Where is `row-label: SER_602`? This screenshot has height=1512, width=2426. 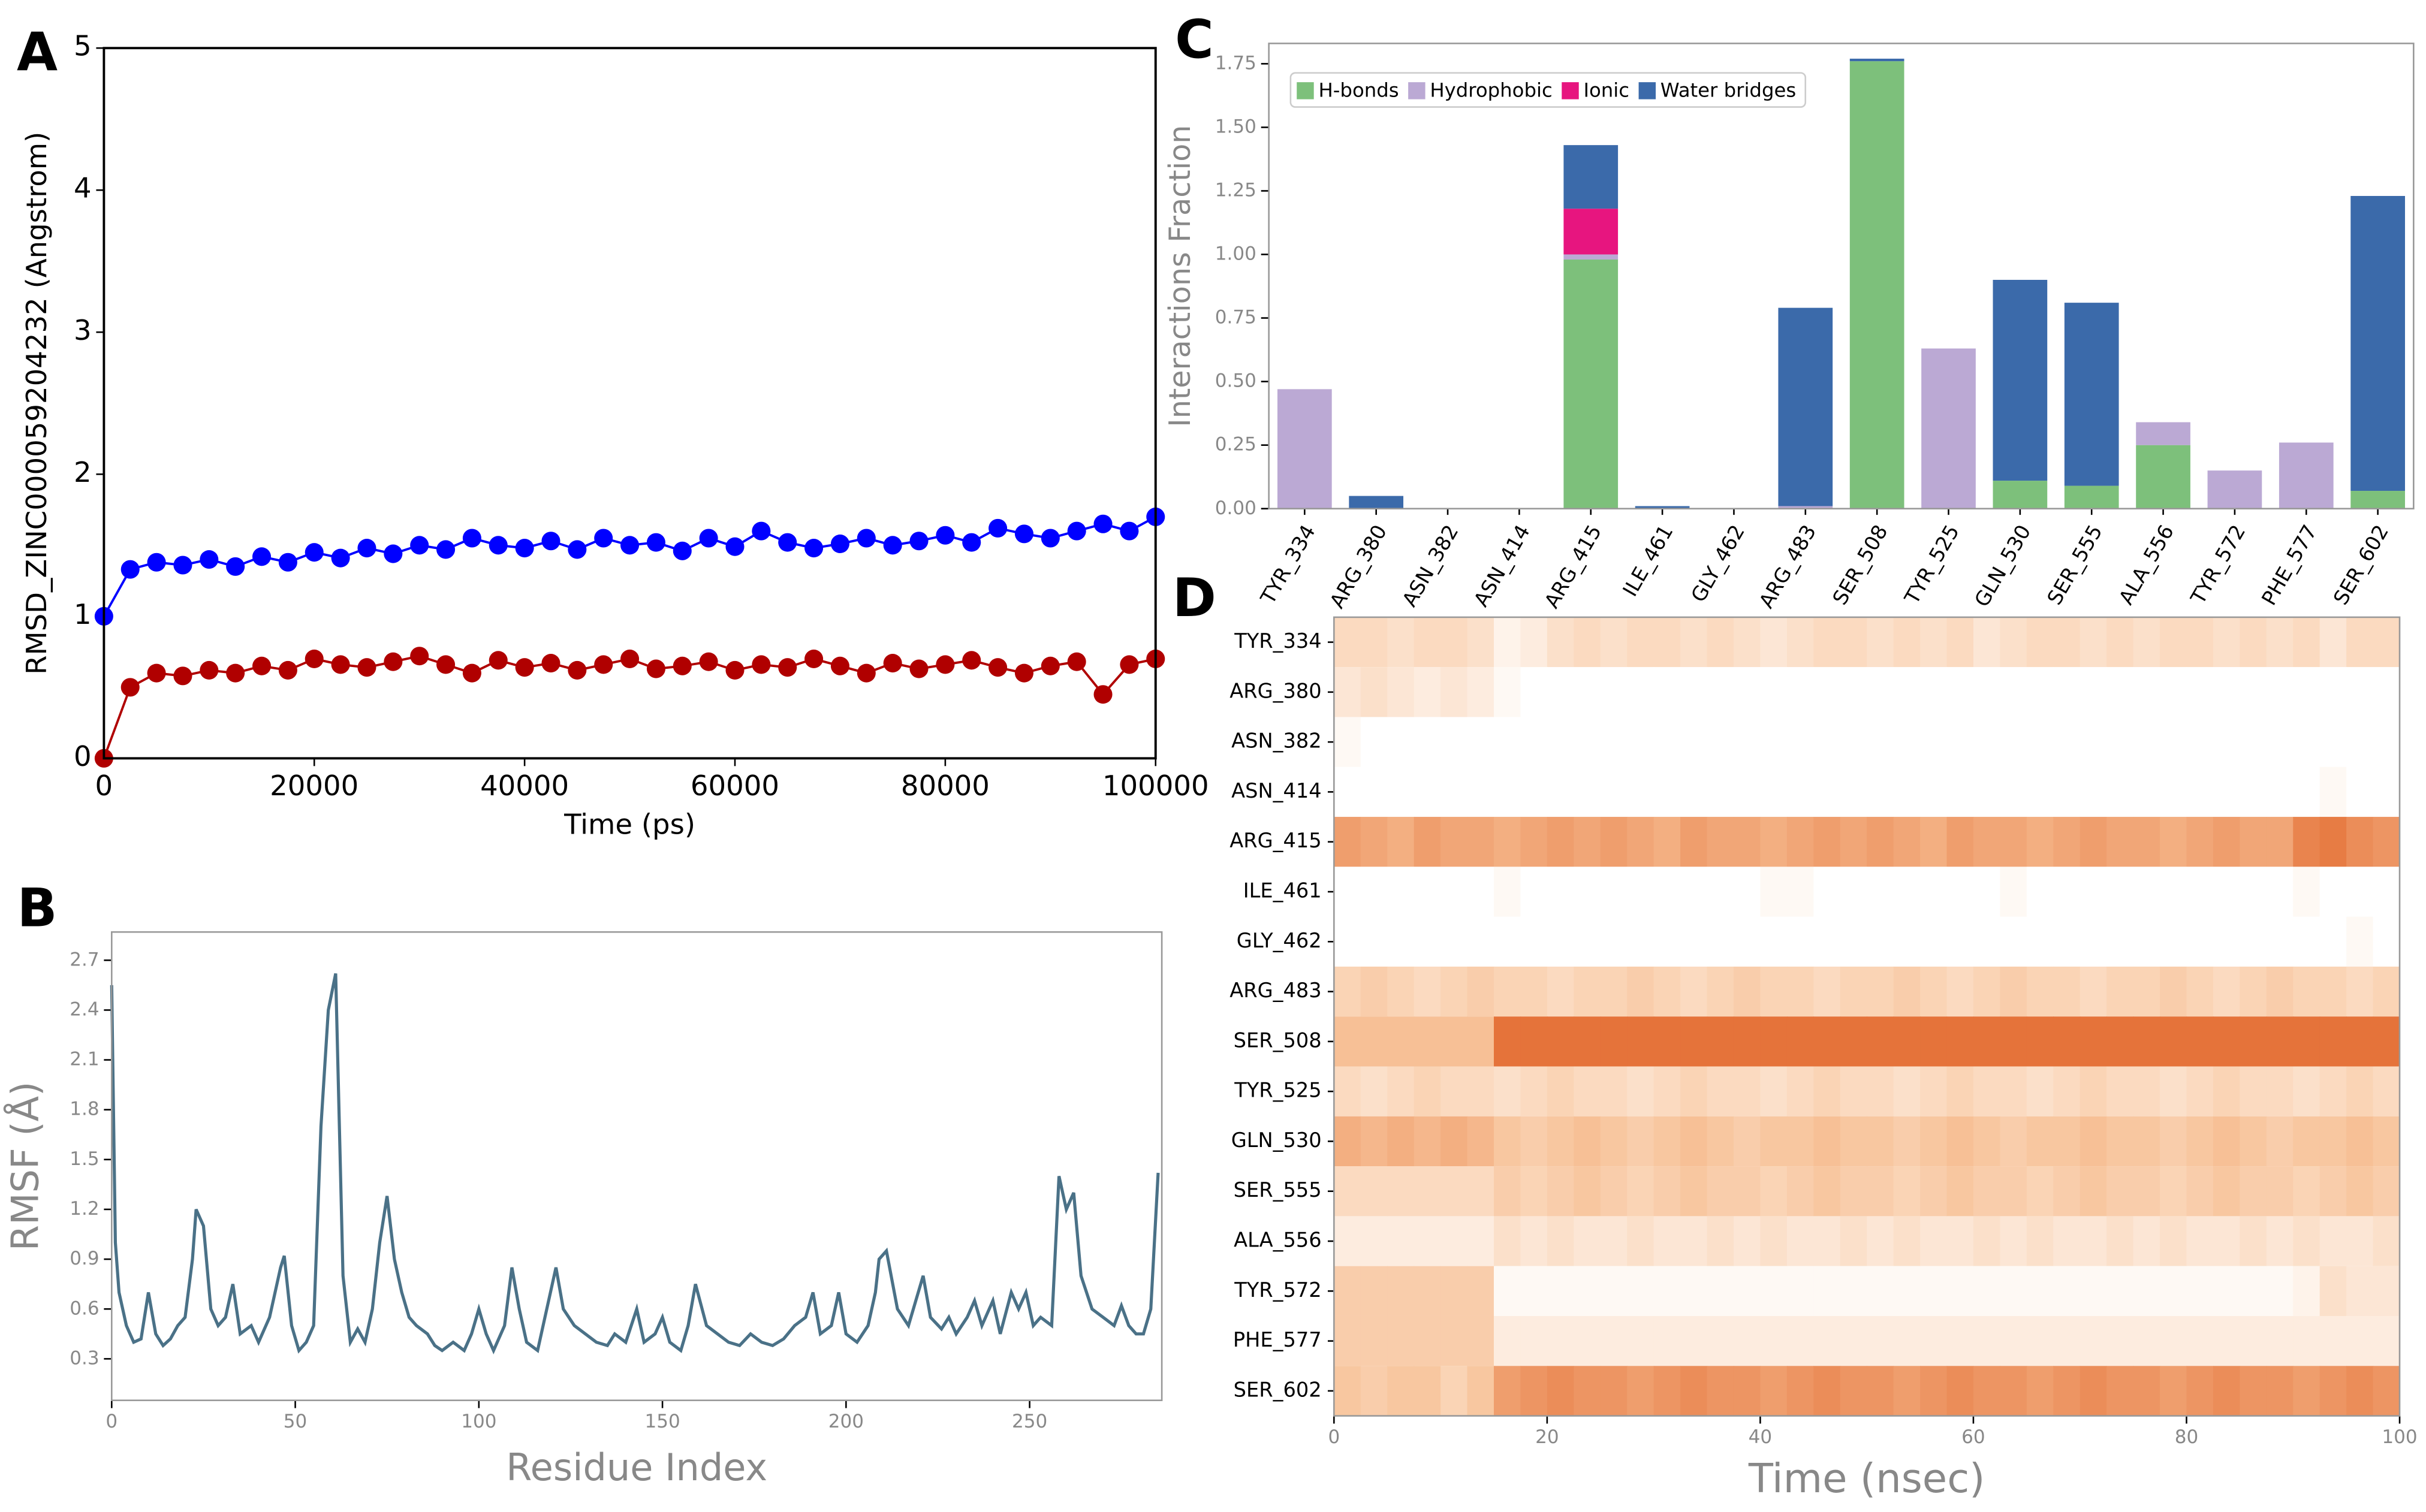
row-label: SER_602 is located at coordinates (1278, 1389).